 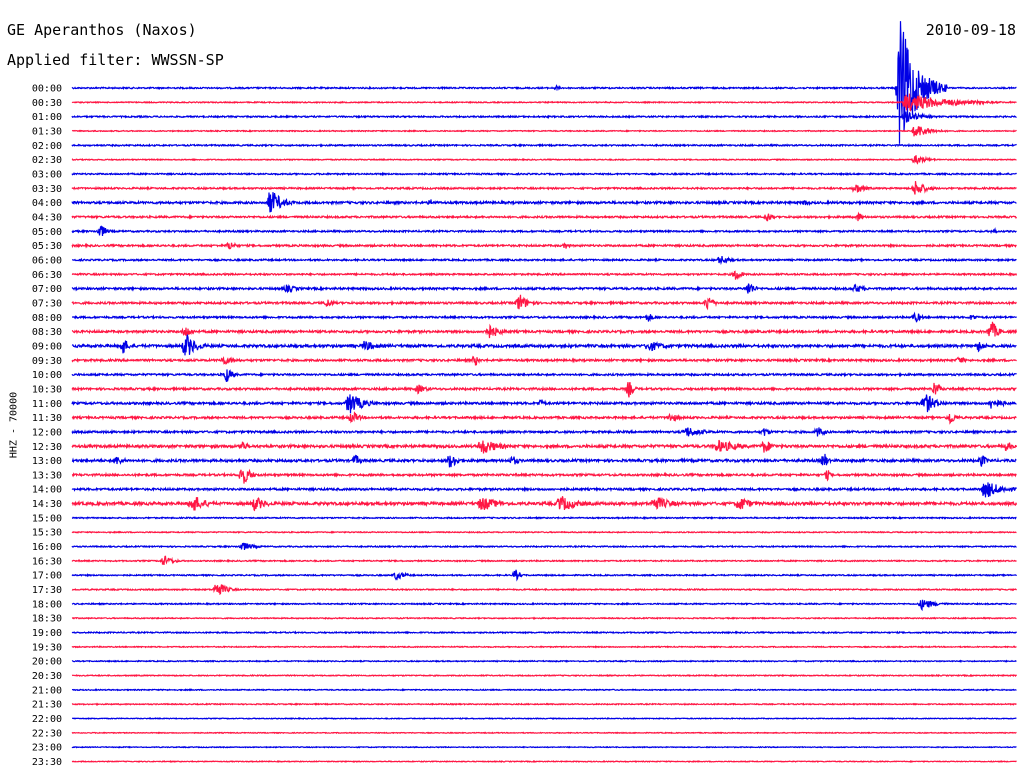 What do you see at coordinates (47, 375) in the screenshot?
I see `tick-label-1000: 10:00` at bounding box center [47, 375].